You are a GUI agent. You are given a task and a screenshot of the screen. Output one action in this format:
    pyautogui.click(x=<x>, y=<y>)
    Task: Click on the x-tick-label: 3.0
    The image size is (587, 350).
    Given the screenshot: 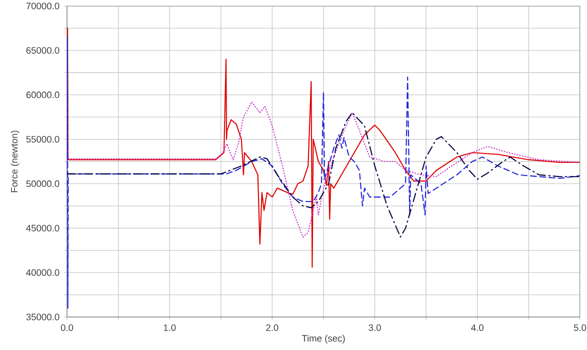 What is the action you would take?
    pyautogui.click(x=374, y=327)
    